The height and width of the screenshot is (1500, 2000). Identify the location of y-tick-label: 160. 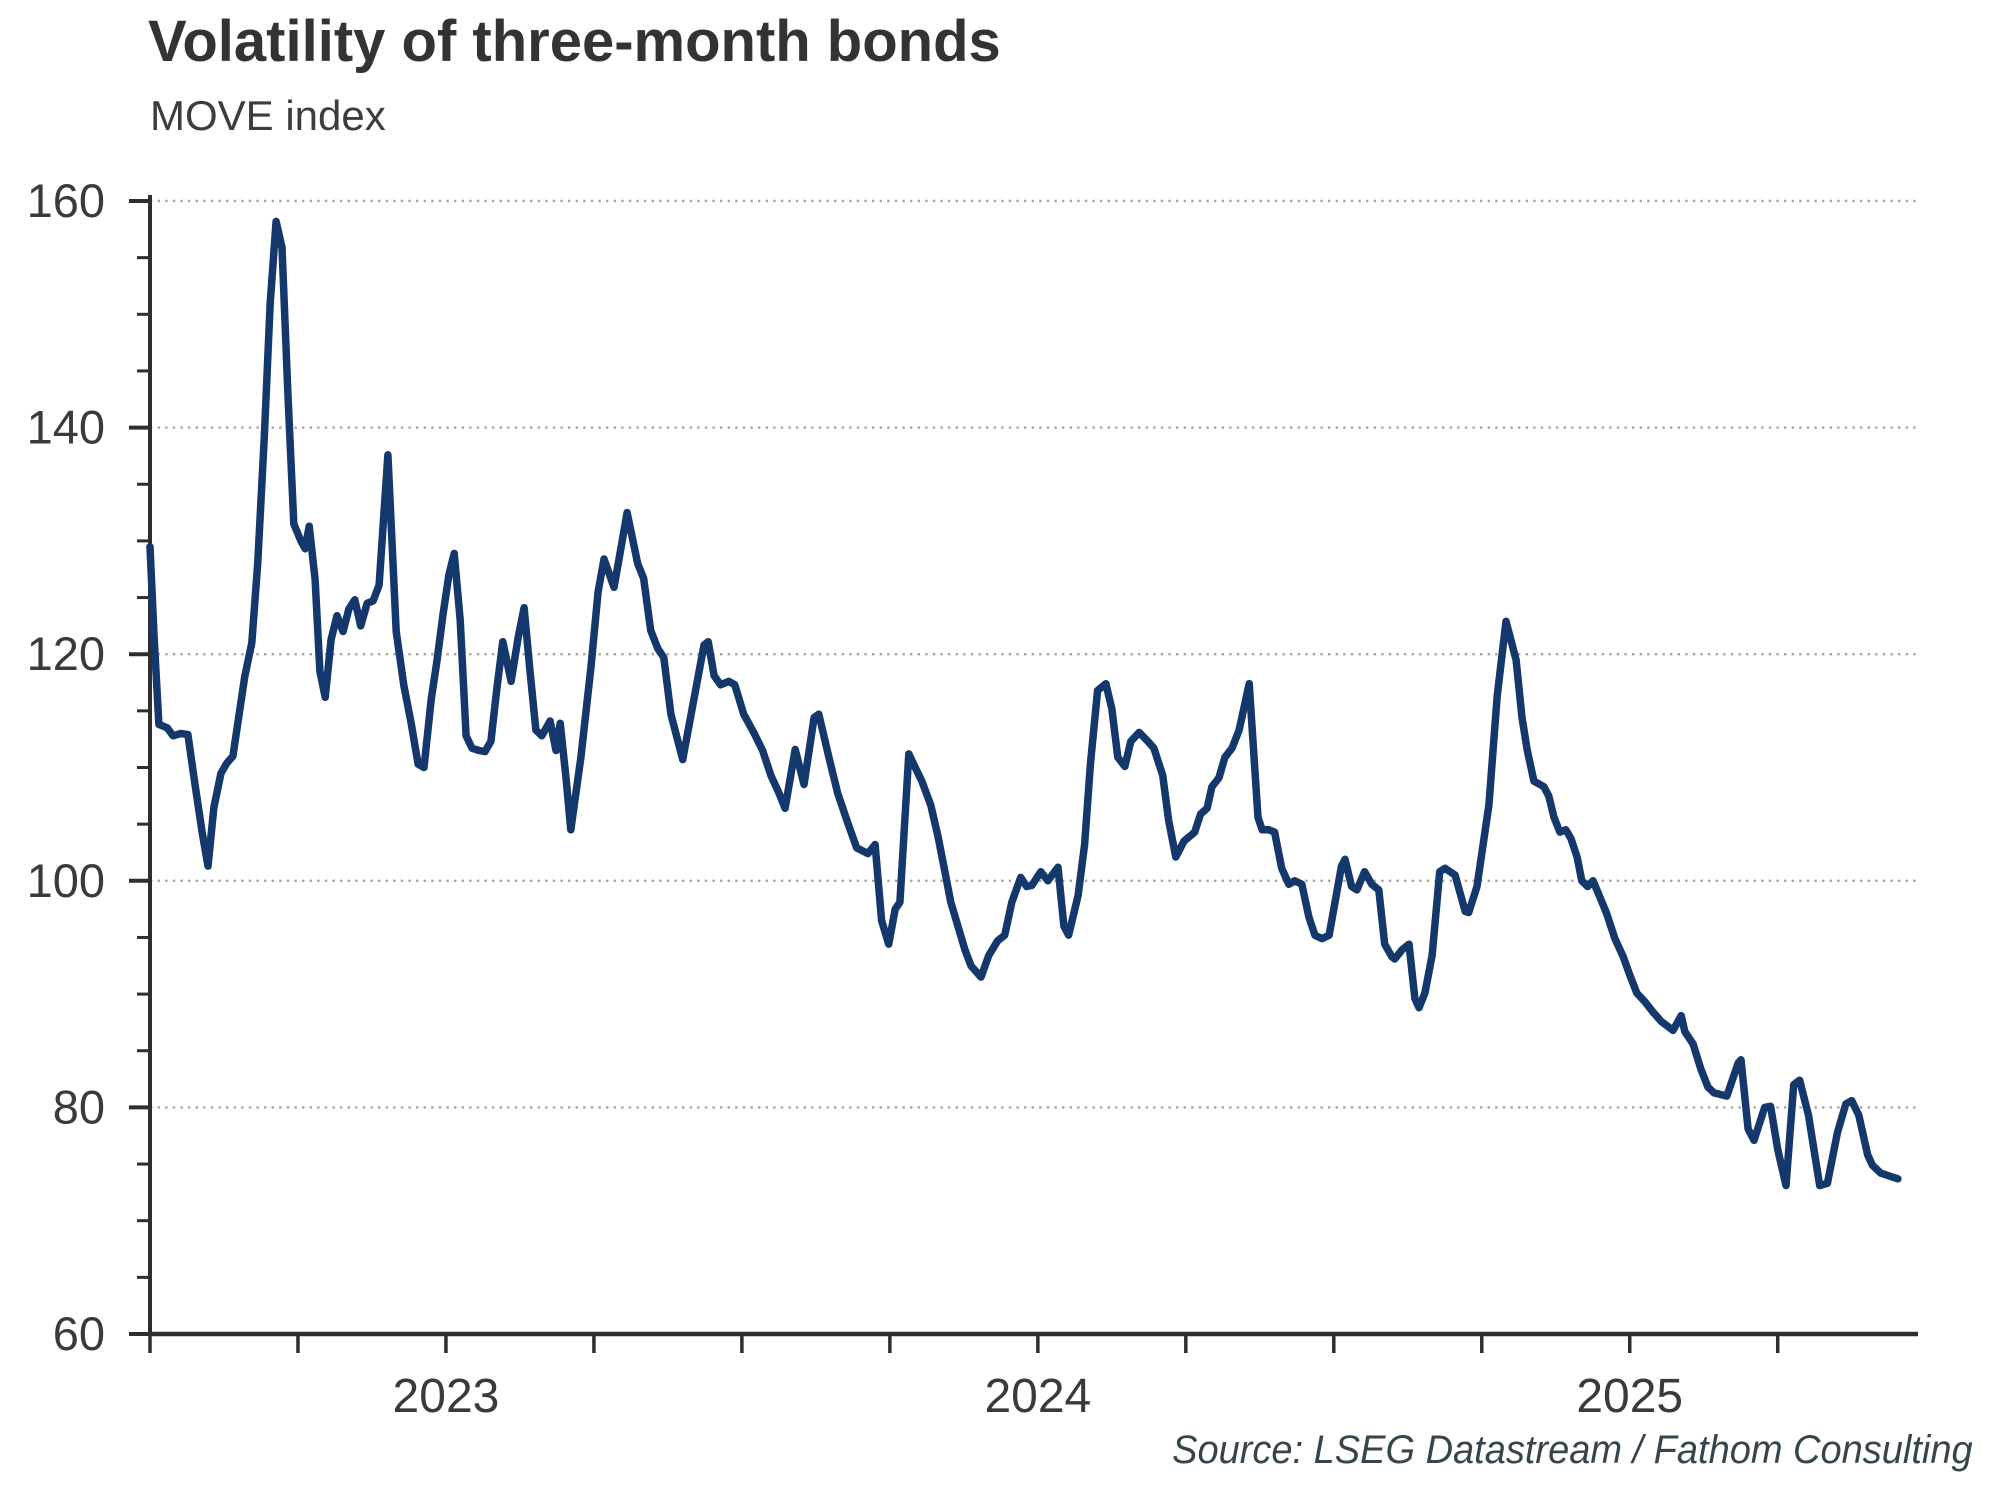
(66, 200).